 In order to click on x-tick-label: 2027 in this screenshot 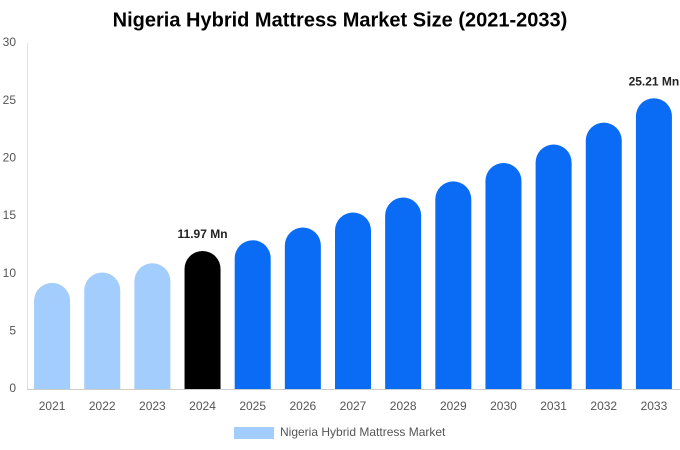, I will do `click(353, 406)`.